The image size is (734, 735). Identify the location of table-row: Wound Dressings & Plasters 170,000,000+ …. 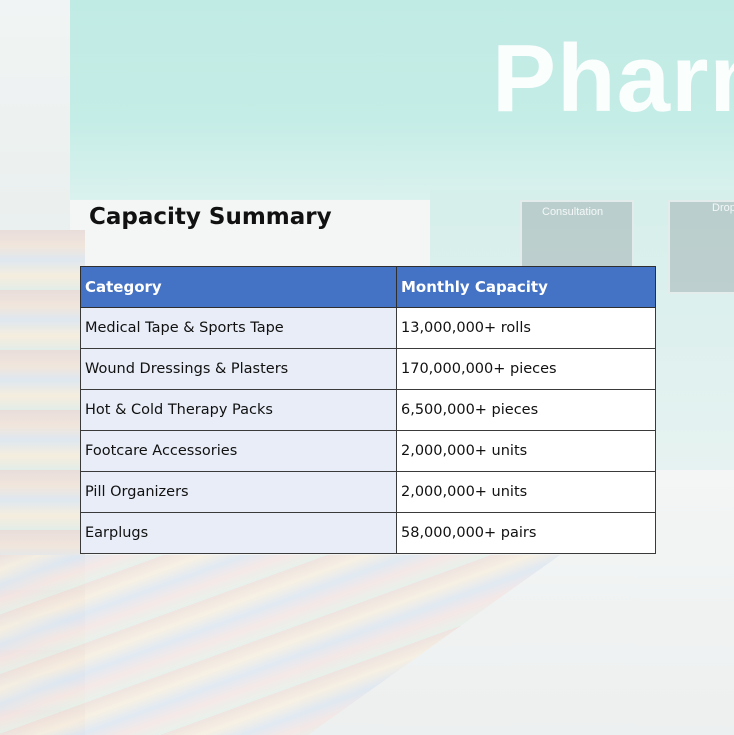
(368, 369).